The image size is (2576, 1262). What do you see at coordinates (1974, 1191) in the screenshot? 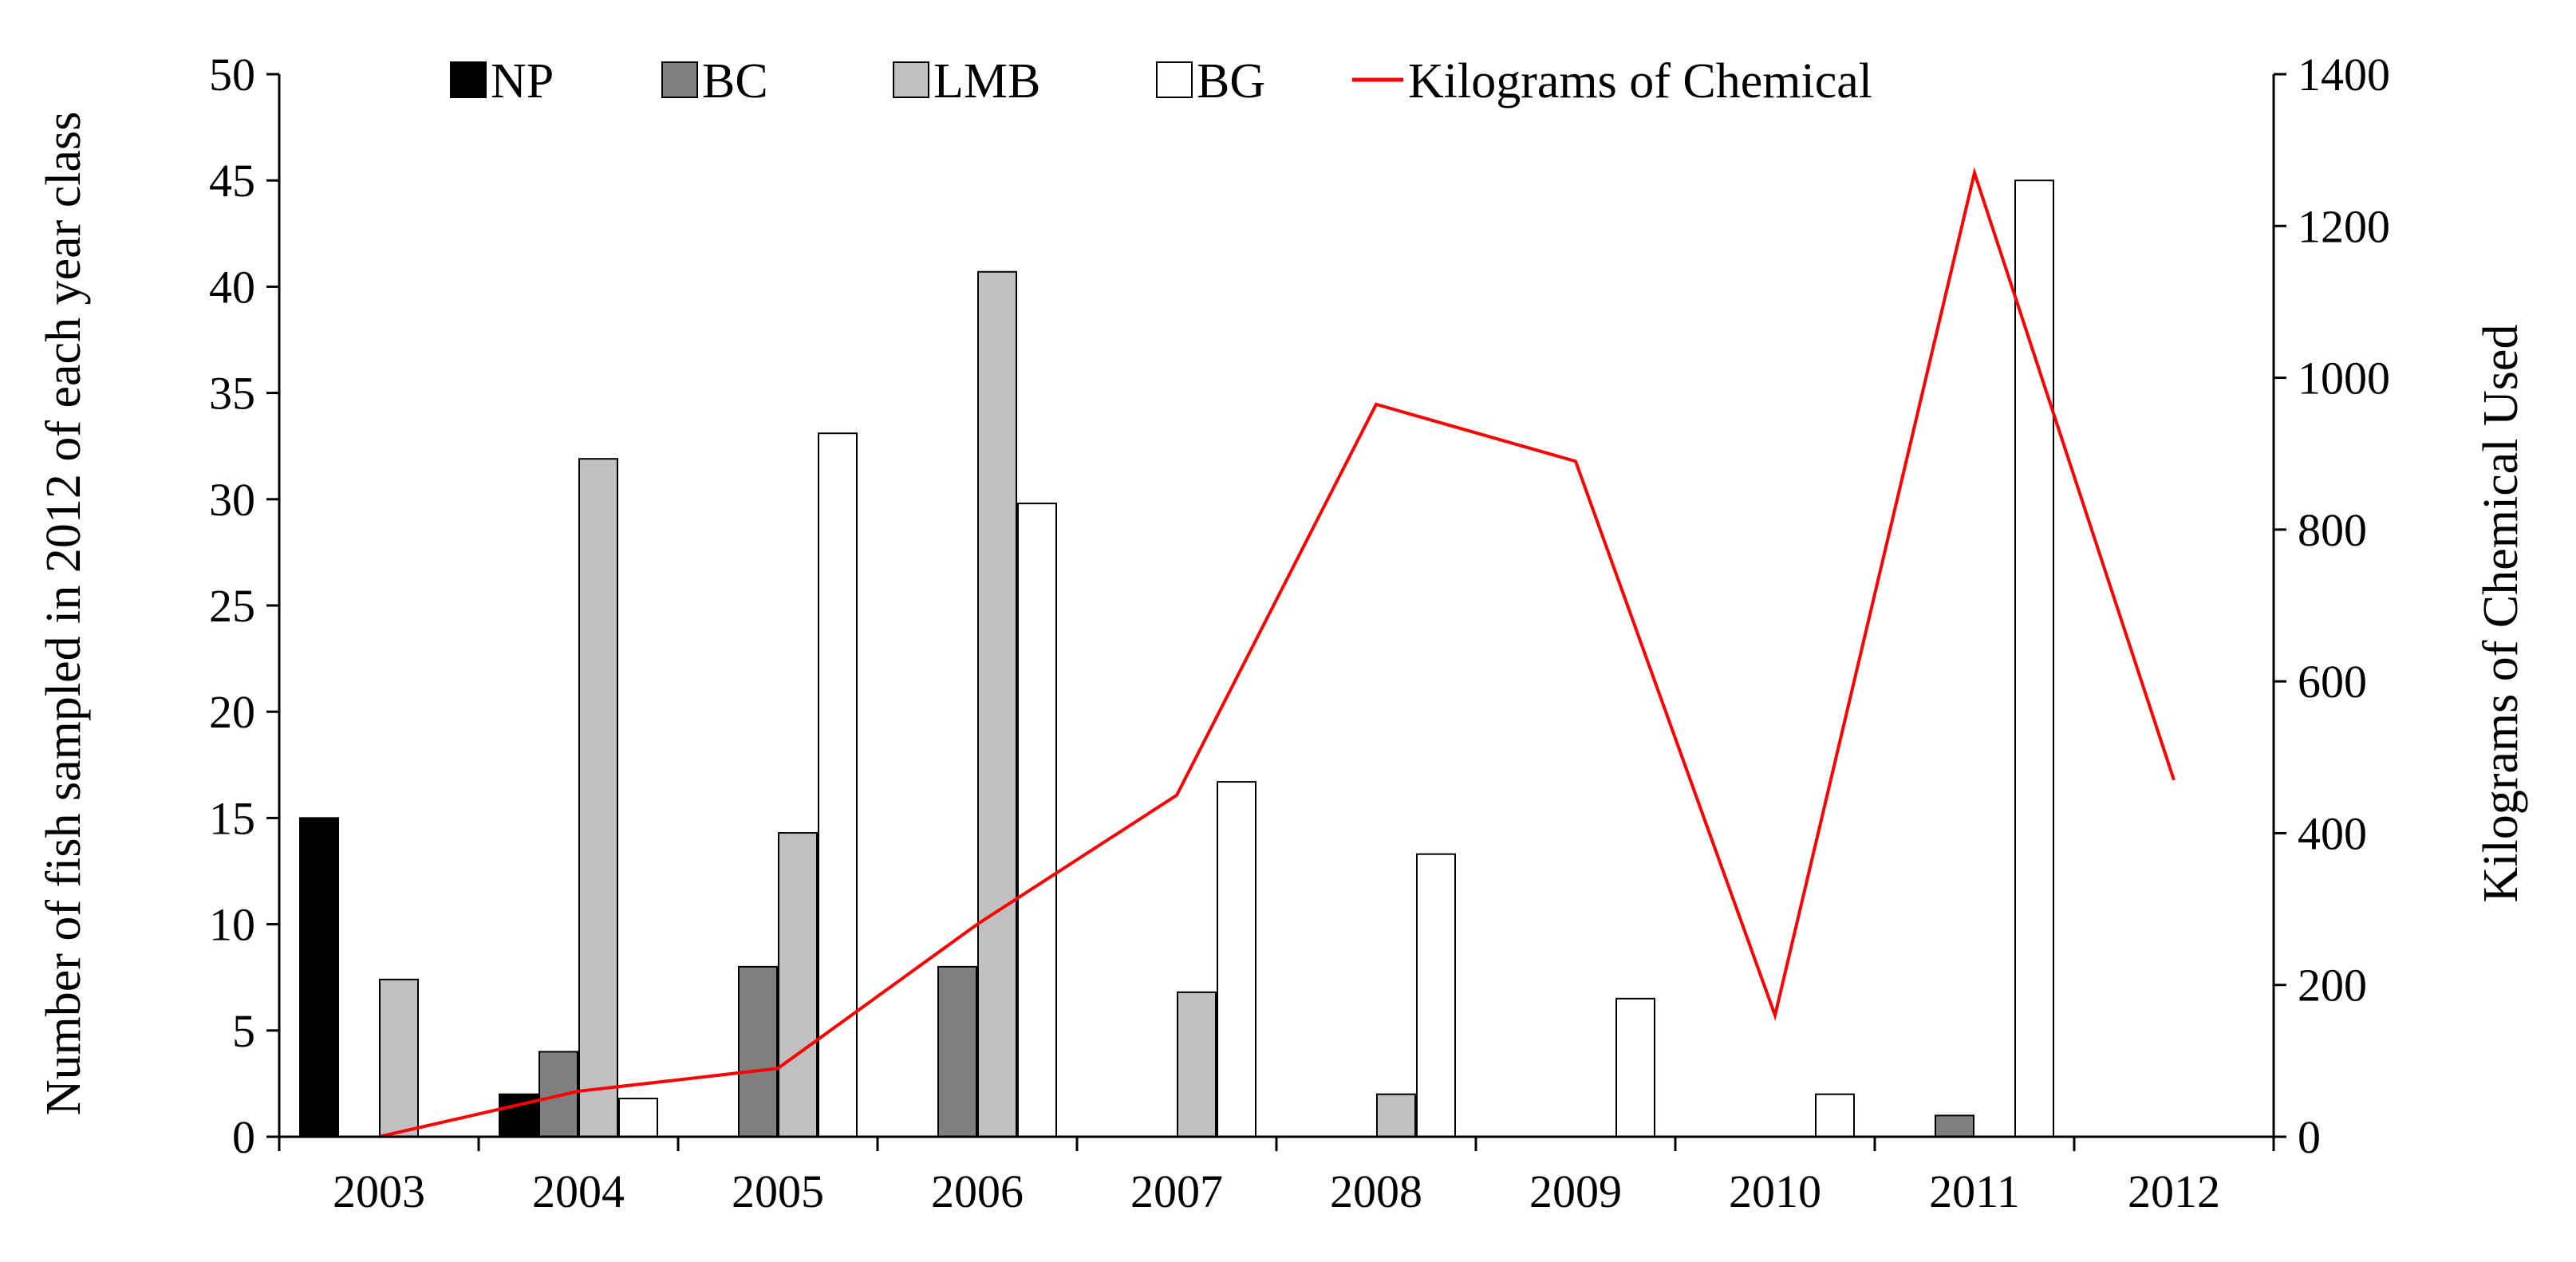
I see `x-tick-label: 2011` at bounding box center [1974, 1191].